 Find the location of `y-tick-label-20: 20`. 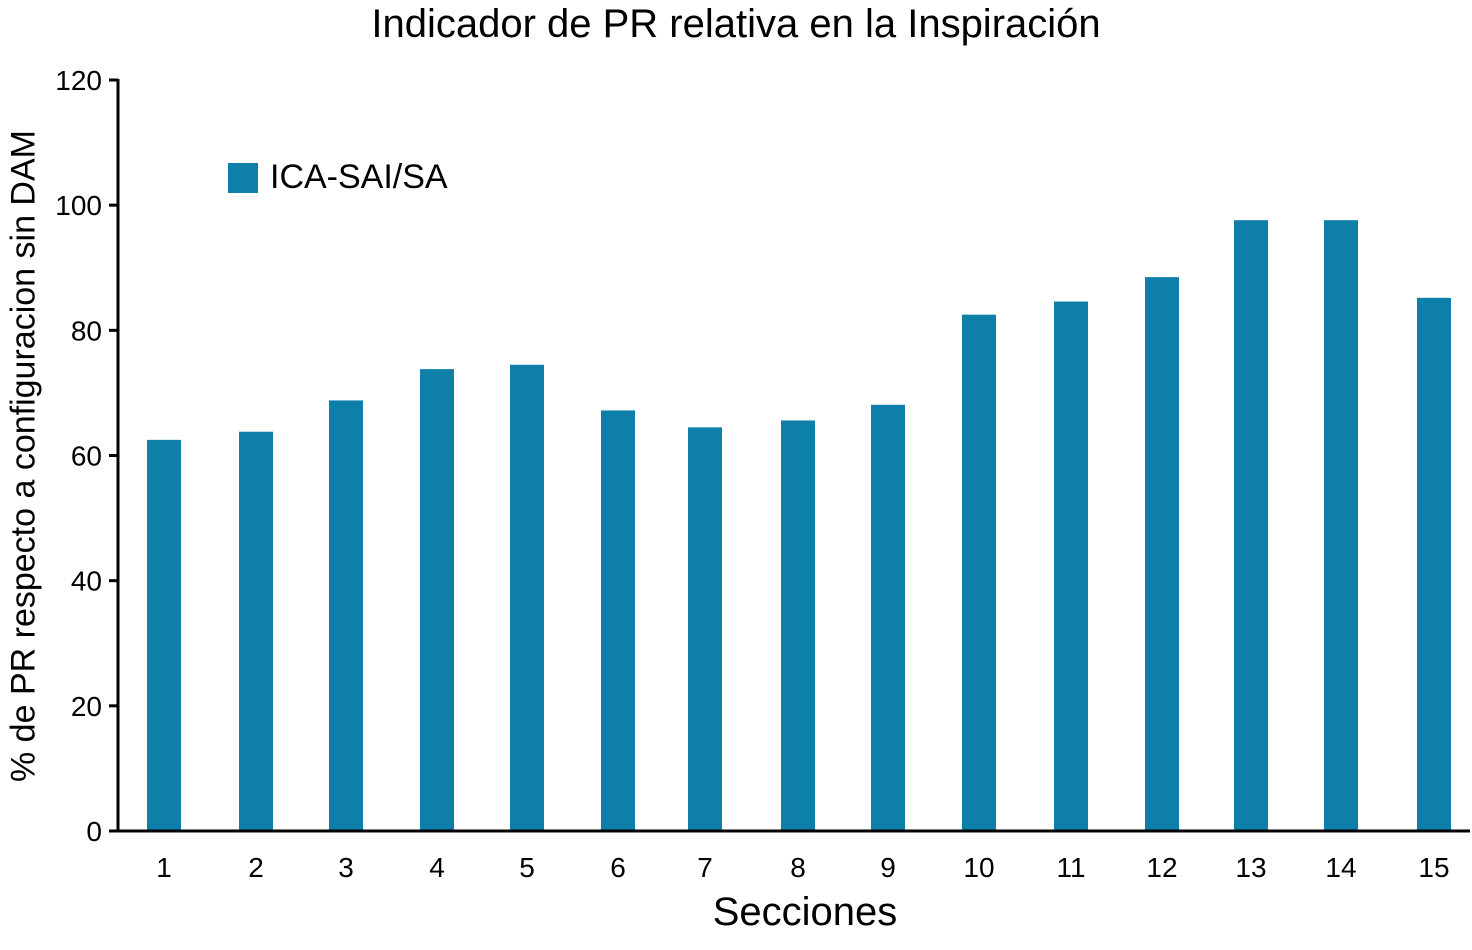

y-tick-label-20: 20 is located at coordinates (86, 706).